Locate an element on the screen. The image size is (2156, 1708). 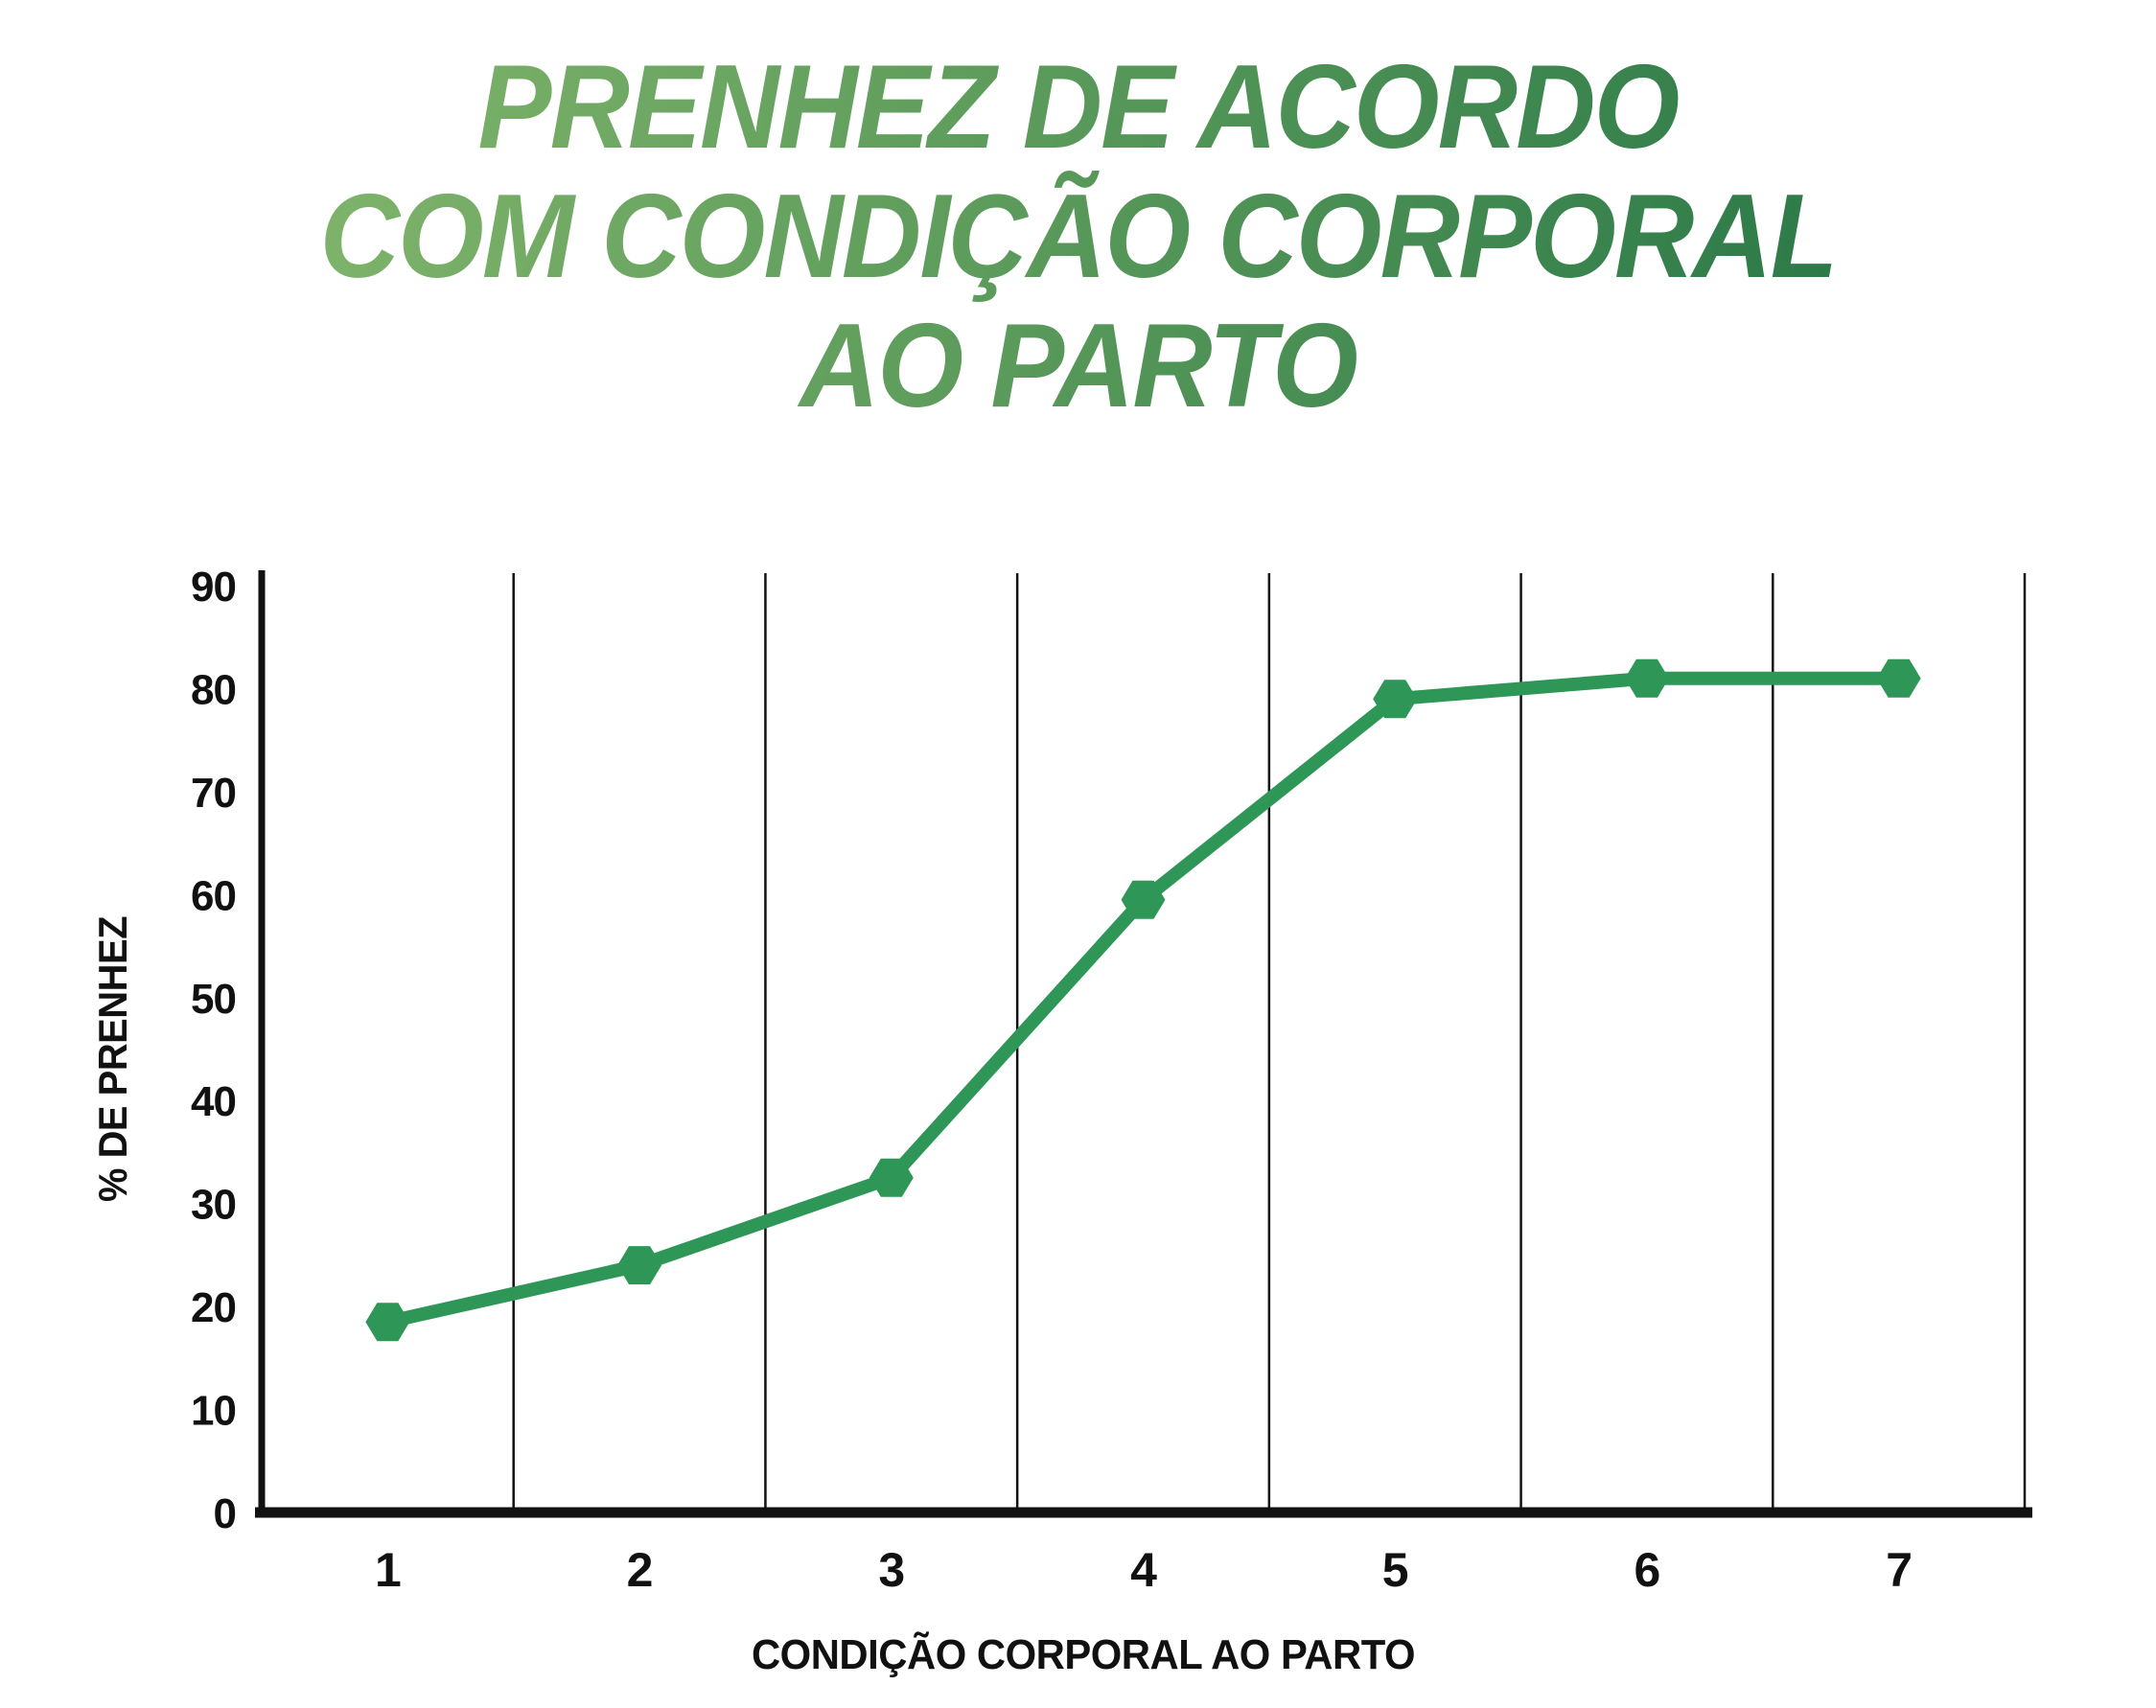
x-tick-label: 3 is located at coordinates (891, 1570).